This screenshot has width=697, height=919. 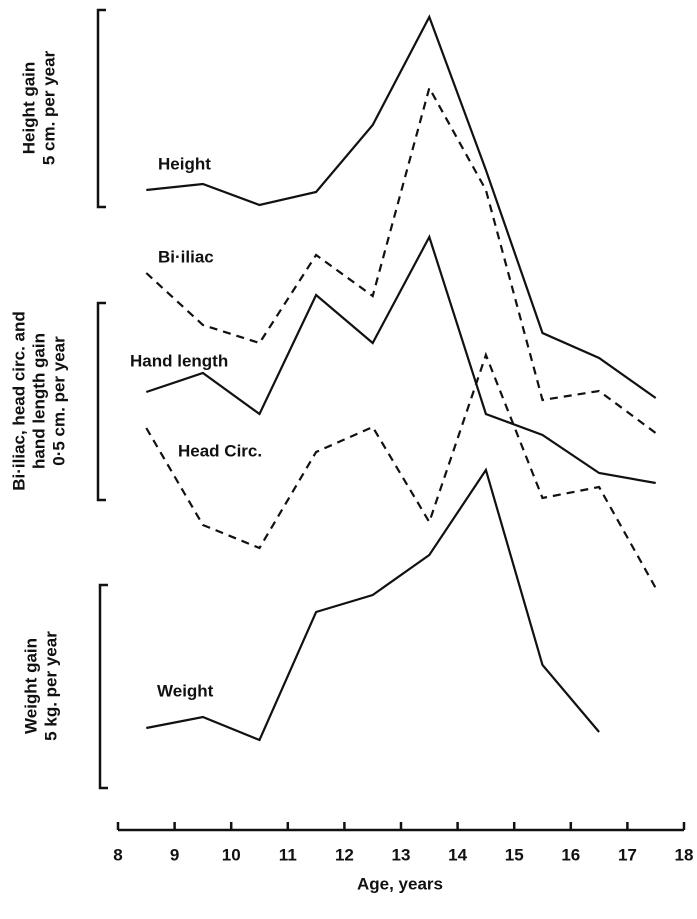 What do you see at coordinates (179, 360) in the screenshot?
I see `series-label: Hand length` at bounding box center [179, 360].